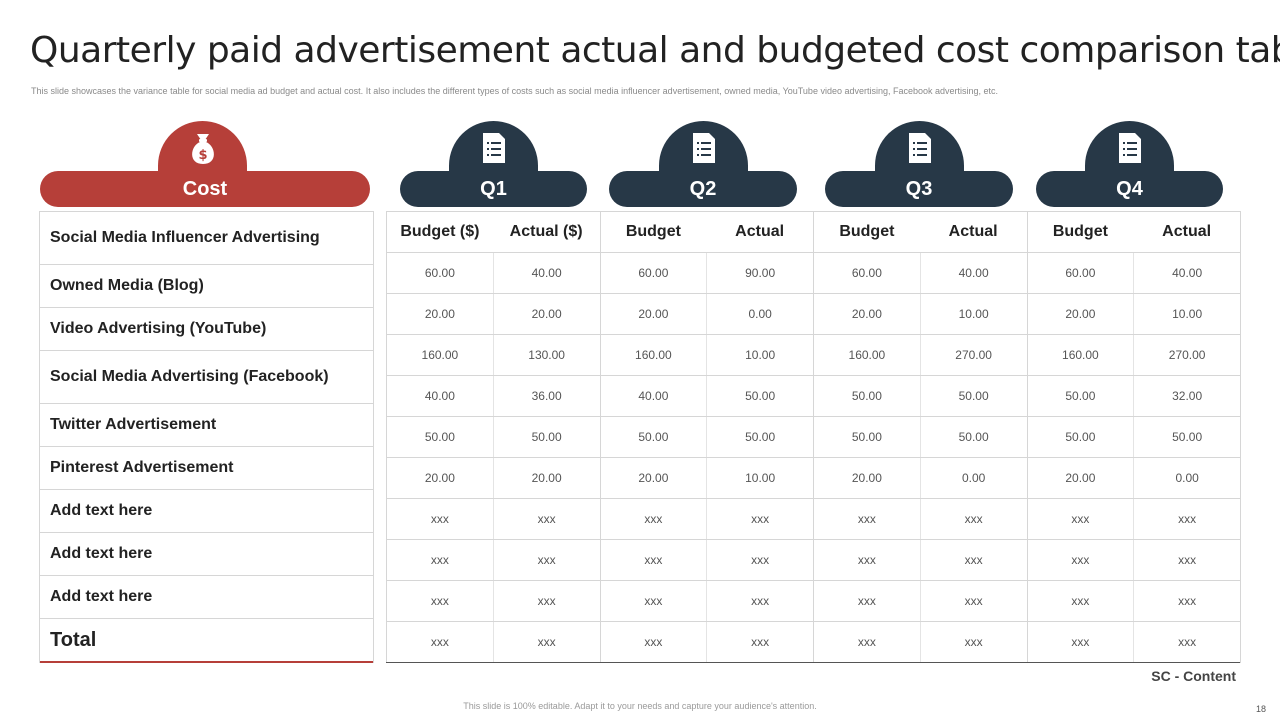 The width and height of the screenshot is (1280, 720). I want to click on table-cell: 36.00, so click(546, 396).